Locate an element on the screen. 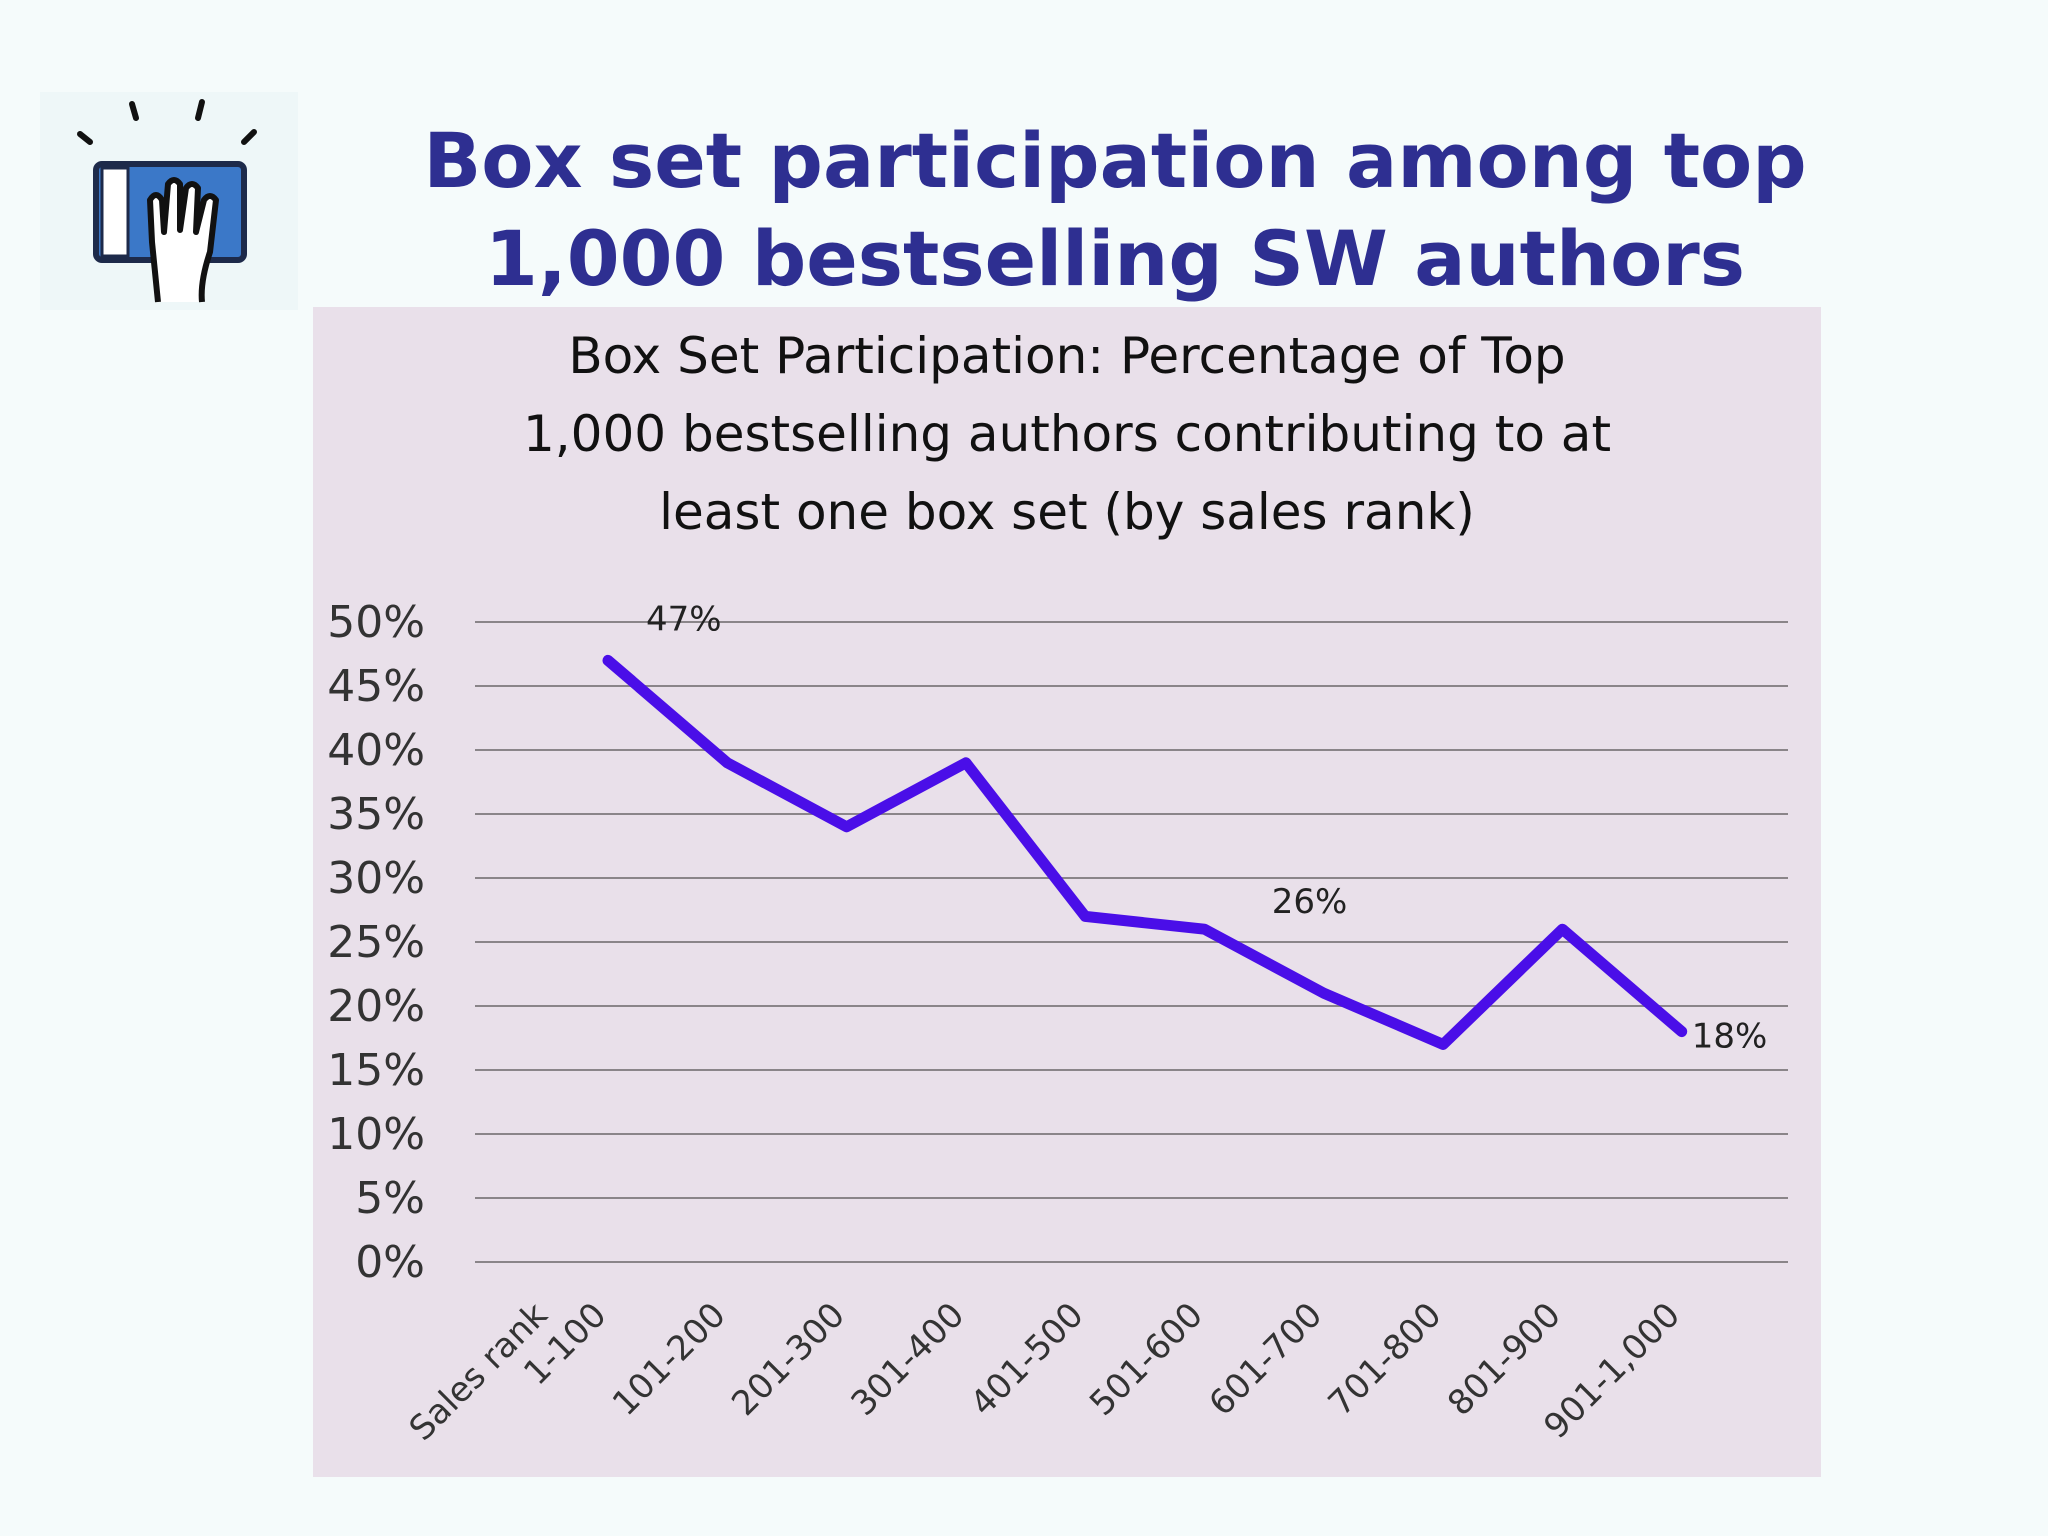 The image size is (2048, 1536). data-label: 18% is located at coordinates (1730, 1037).